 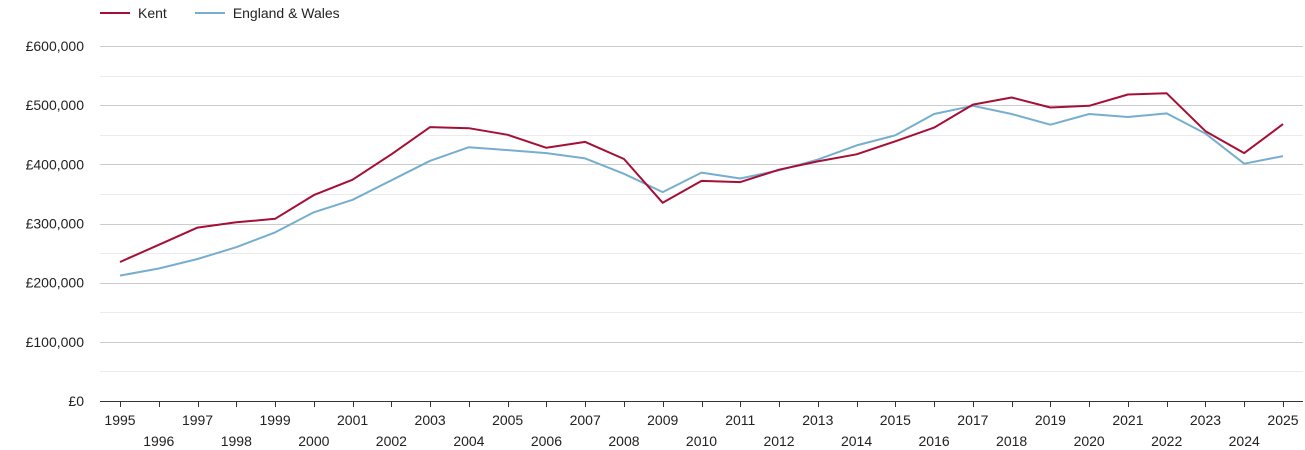 What do you see at coordinates (468, 441) in the screenshot?
I see `x-tick-label: 2004` at bounding box center [468, 441].